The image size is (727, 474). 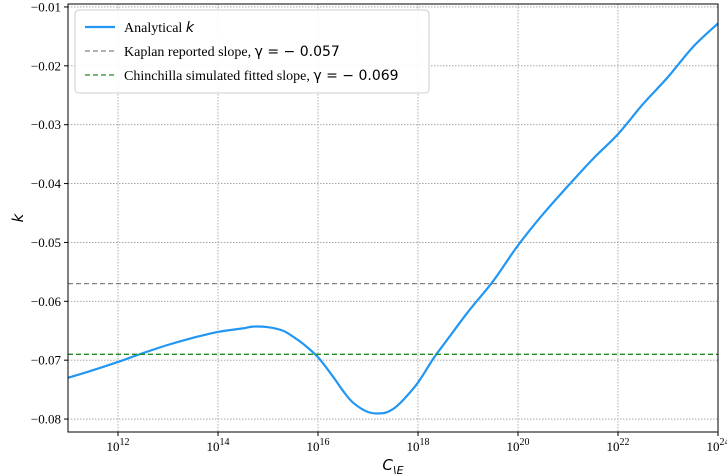 I want to click on x-tick-label: 1020, so click(x=518, y=445).